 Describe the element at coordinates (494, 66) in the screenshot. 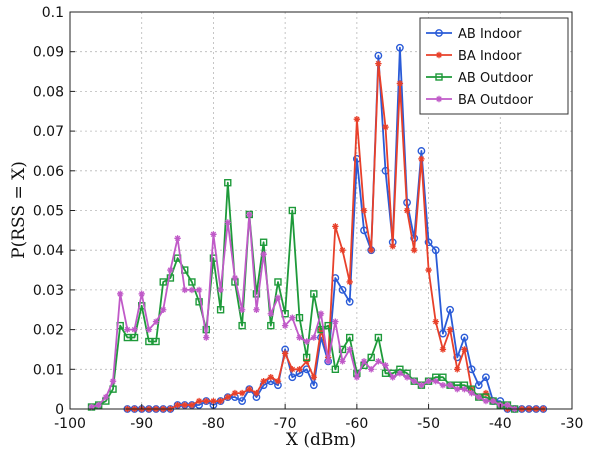

I see `legend-box` at that location.